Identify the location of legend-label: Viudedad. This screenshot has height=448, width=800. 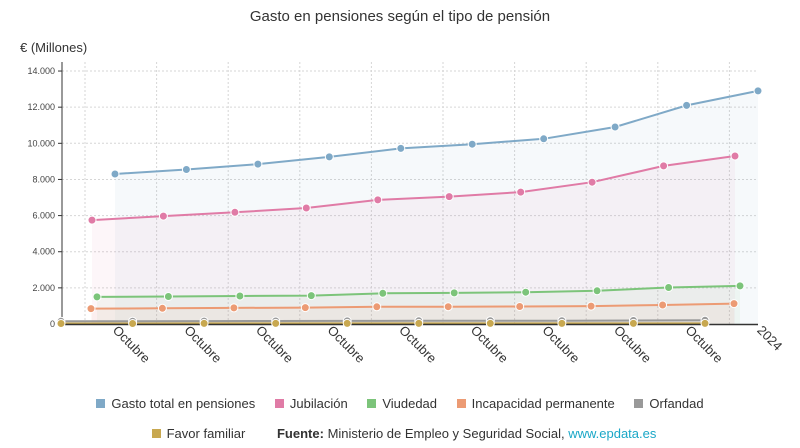
(410, 403).